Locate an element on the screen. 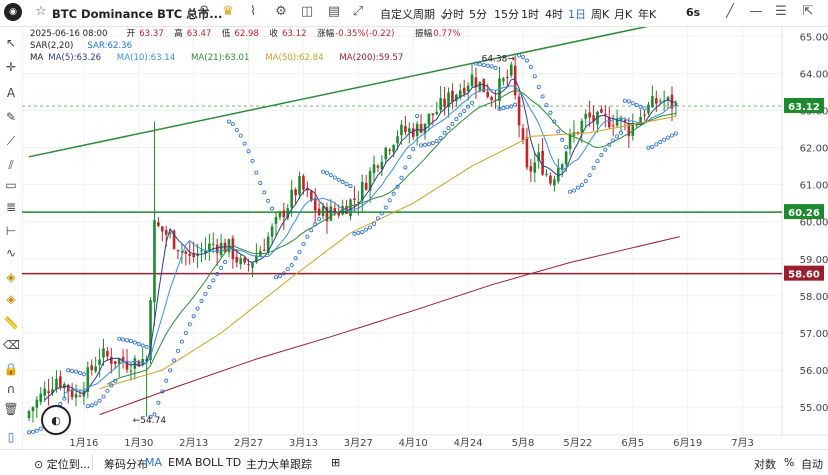 This screenshot has width=828, height=475. pattern2-icon: ◈ is located at coordinates (11, 299).